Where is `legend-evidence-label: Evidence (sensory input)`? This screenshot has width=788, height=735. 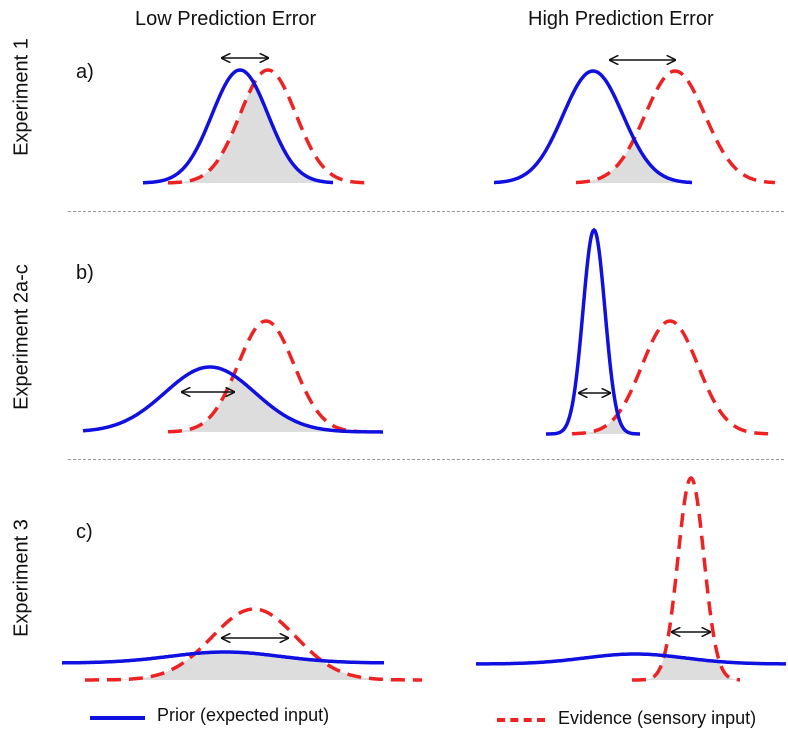 legend-evidence-label: Evidence (sensory input) is located at coordinates (657, 718).